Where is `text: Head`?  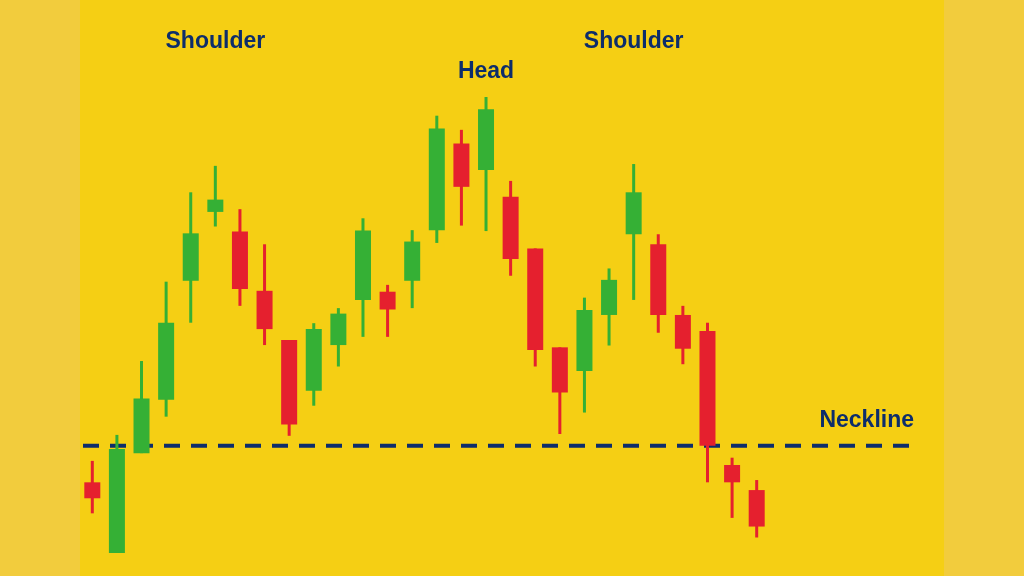 text: Head is located at coordinates (486, 70).